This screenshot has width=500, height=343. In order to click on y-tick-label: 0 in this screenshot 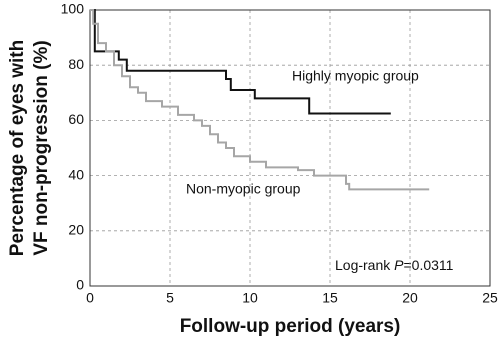, I will do `click(80, 285)`.